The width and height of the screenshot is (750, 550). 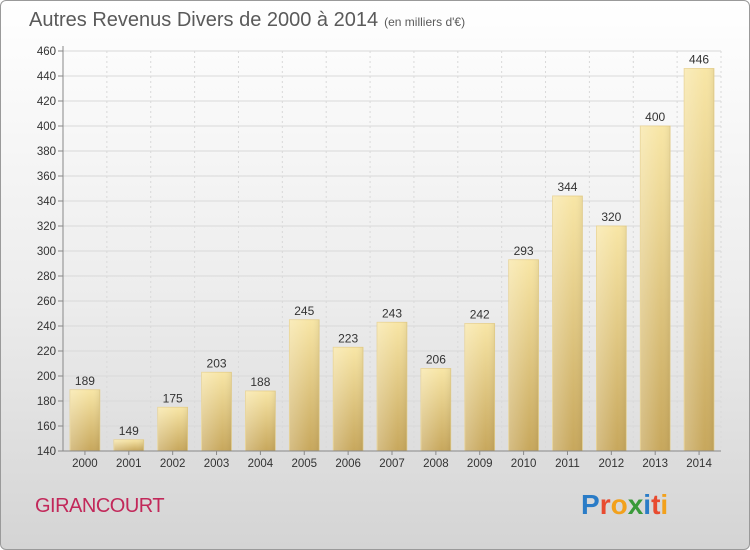 I want to click on chart-subtitle: (en milliers d'€), so click(x=425, y=22).